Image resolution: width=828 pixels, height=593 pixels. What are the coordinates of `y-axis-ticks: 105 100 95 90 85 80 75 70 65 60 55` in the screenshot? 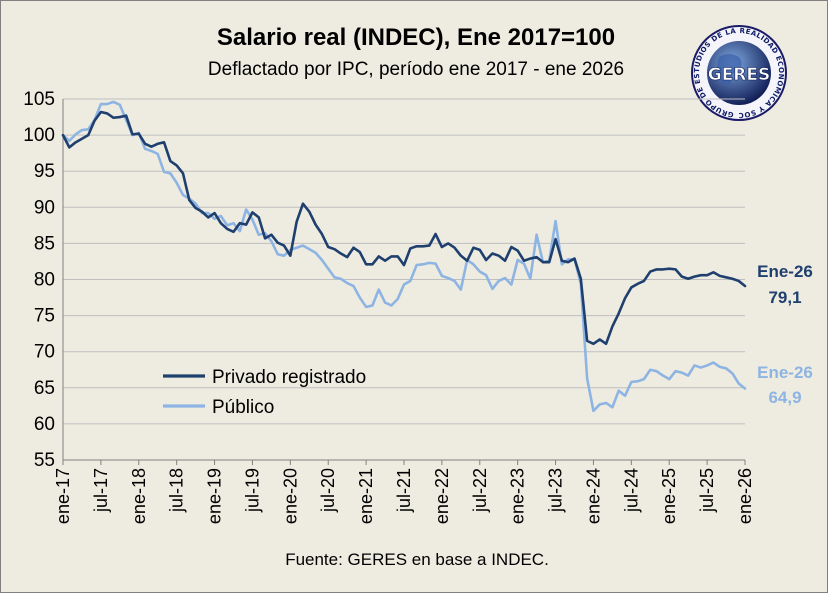 It's located at (39, 280).